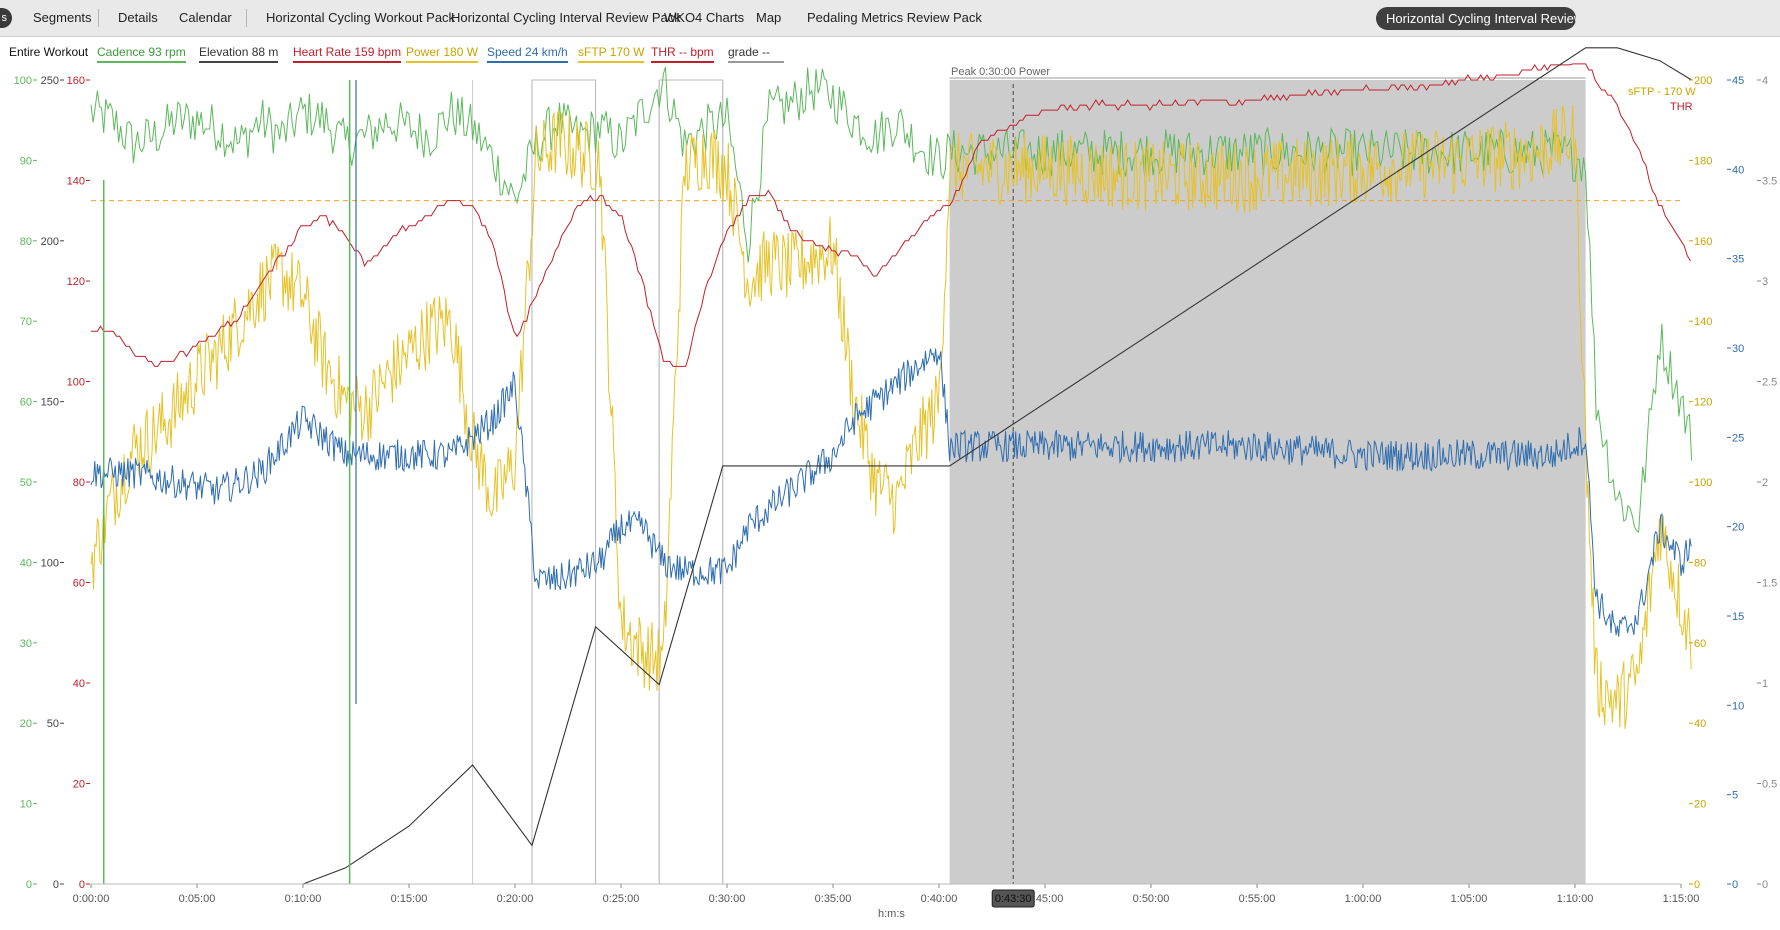 The height and width of the screenshot is (930, 1780). Describe the element at coordinates (621, 899) in the screenshot. I see `x-tick-label: 0:25:00` at that location.